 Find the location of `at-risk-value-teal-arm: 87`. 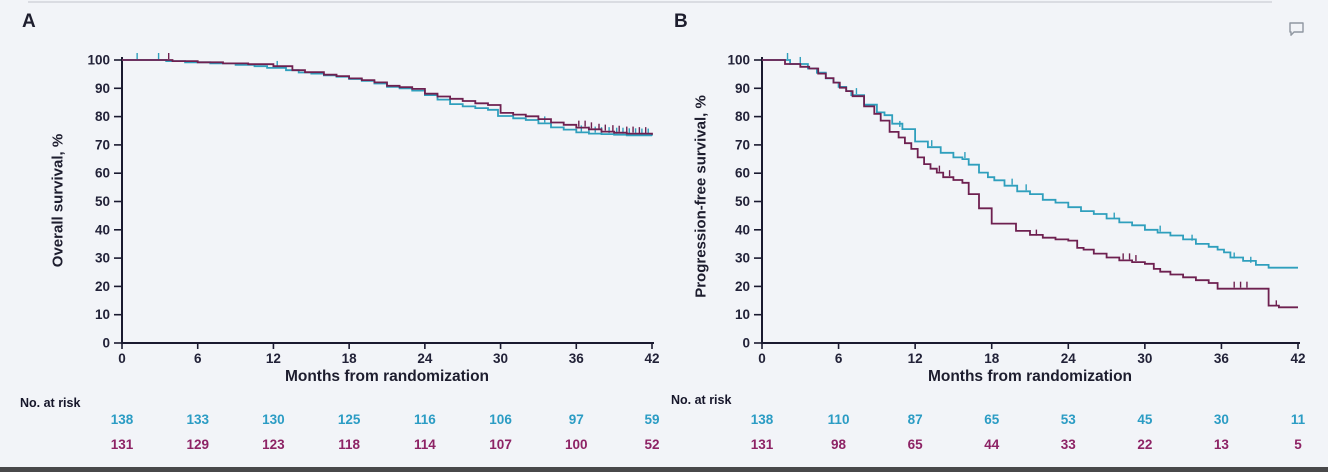

at-risk-value-teal-arm: 87 is located at coordinates (915, 419).